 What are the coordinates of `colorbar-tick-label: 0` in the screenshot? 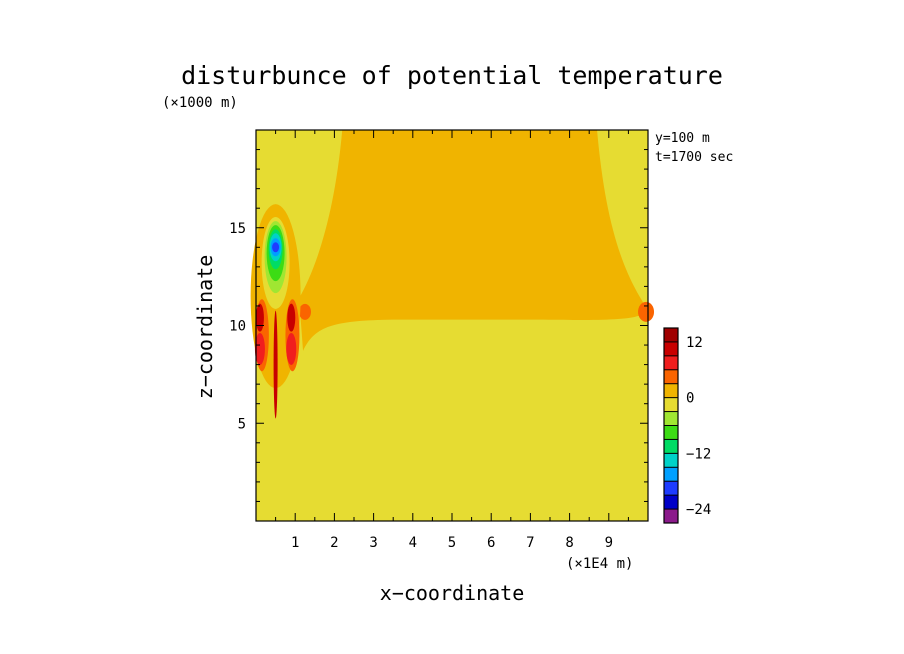 It's located at (690, 399).